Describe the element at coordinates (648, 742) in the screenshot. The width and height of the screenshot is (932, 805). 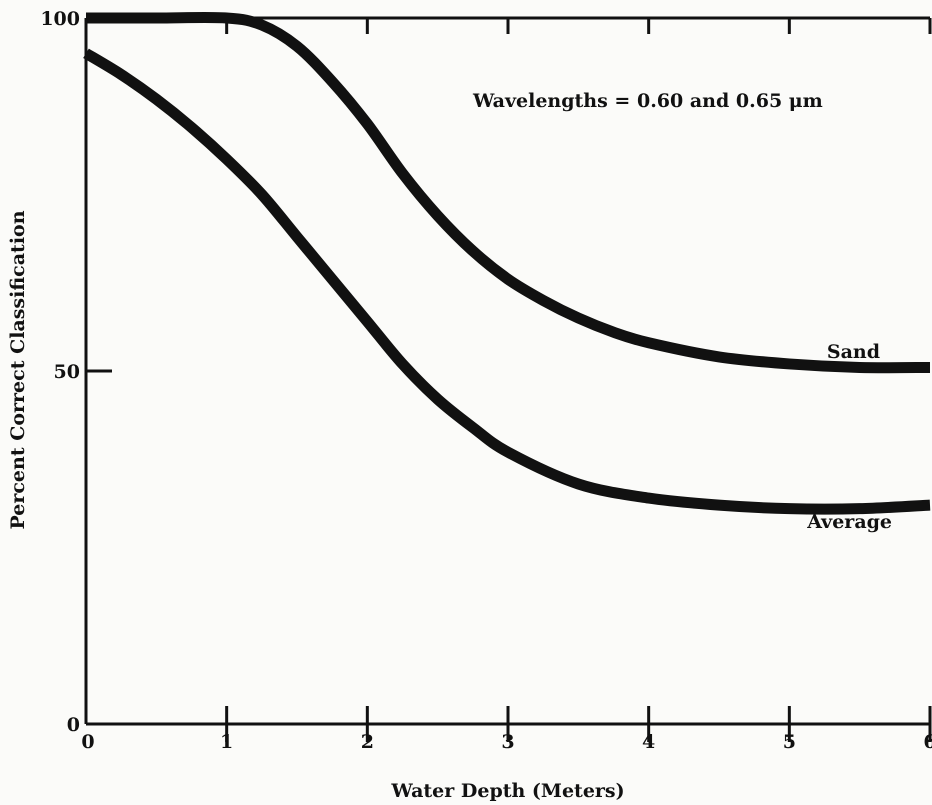
I see `x-tick-label: 4` at that location.